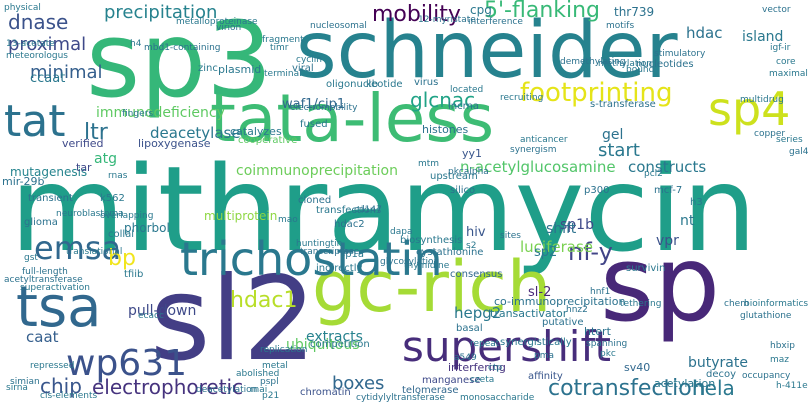  I want to click on word: caat, so click(42, 337).